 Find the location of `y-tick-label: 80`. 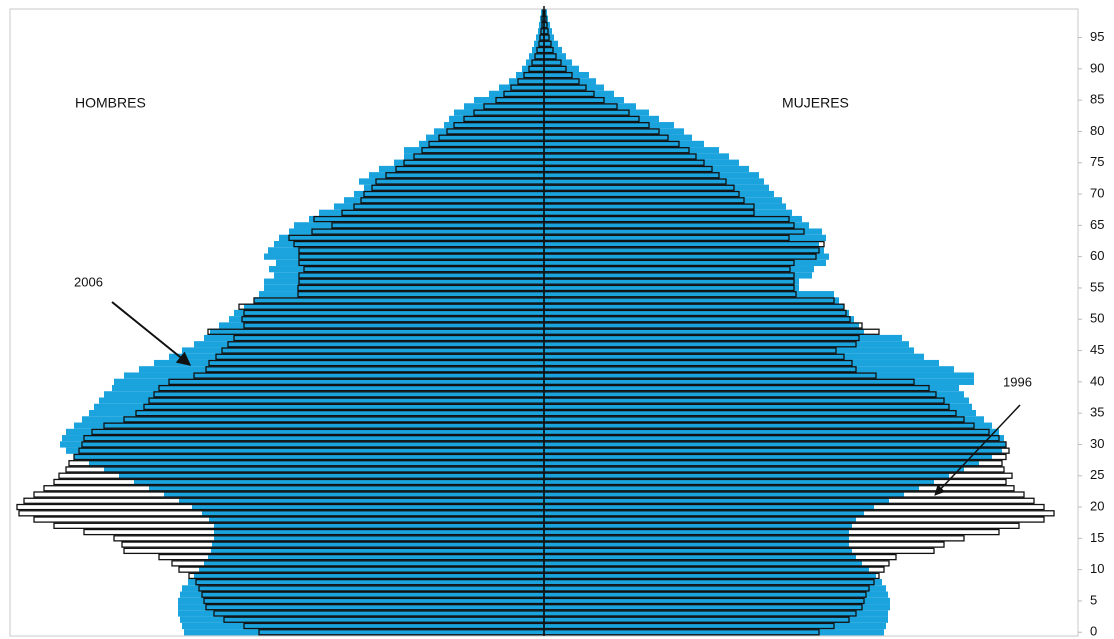

y-tick-label: 80 is located at coordinates (1097, 130).